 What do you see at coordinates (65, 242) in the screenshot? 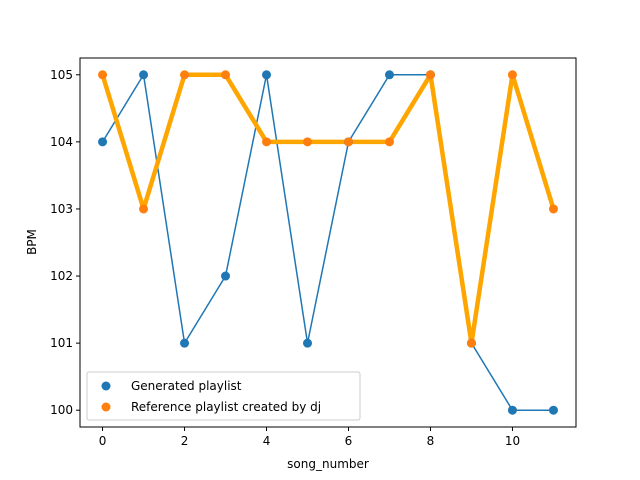
I see `y-axis-ticks: 100 101 102 103 104 105` at bounding box center [65, 242].